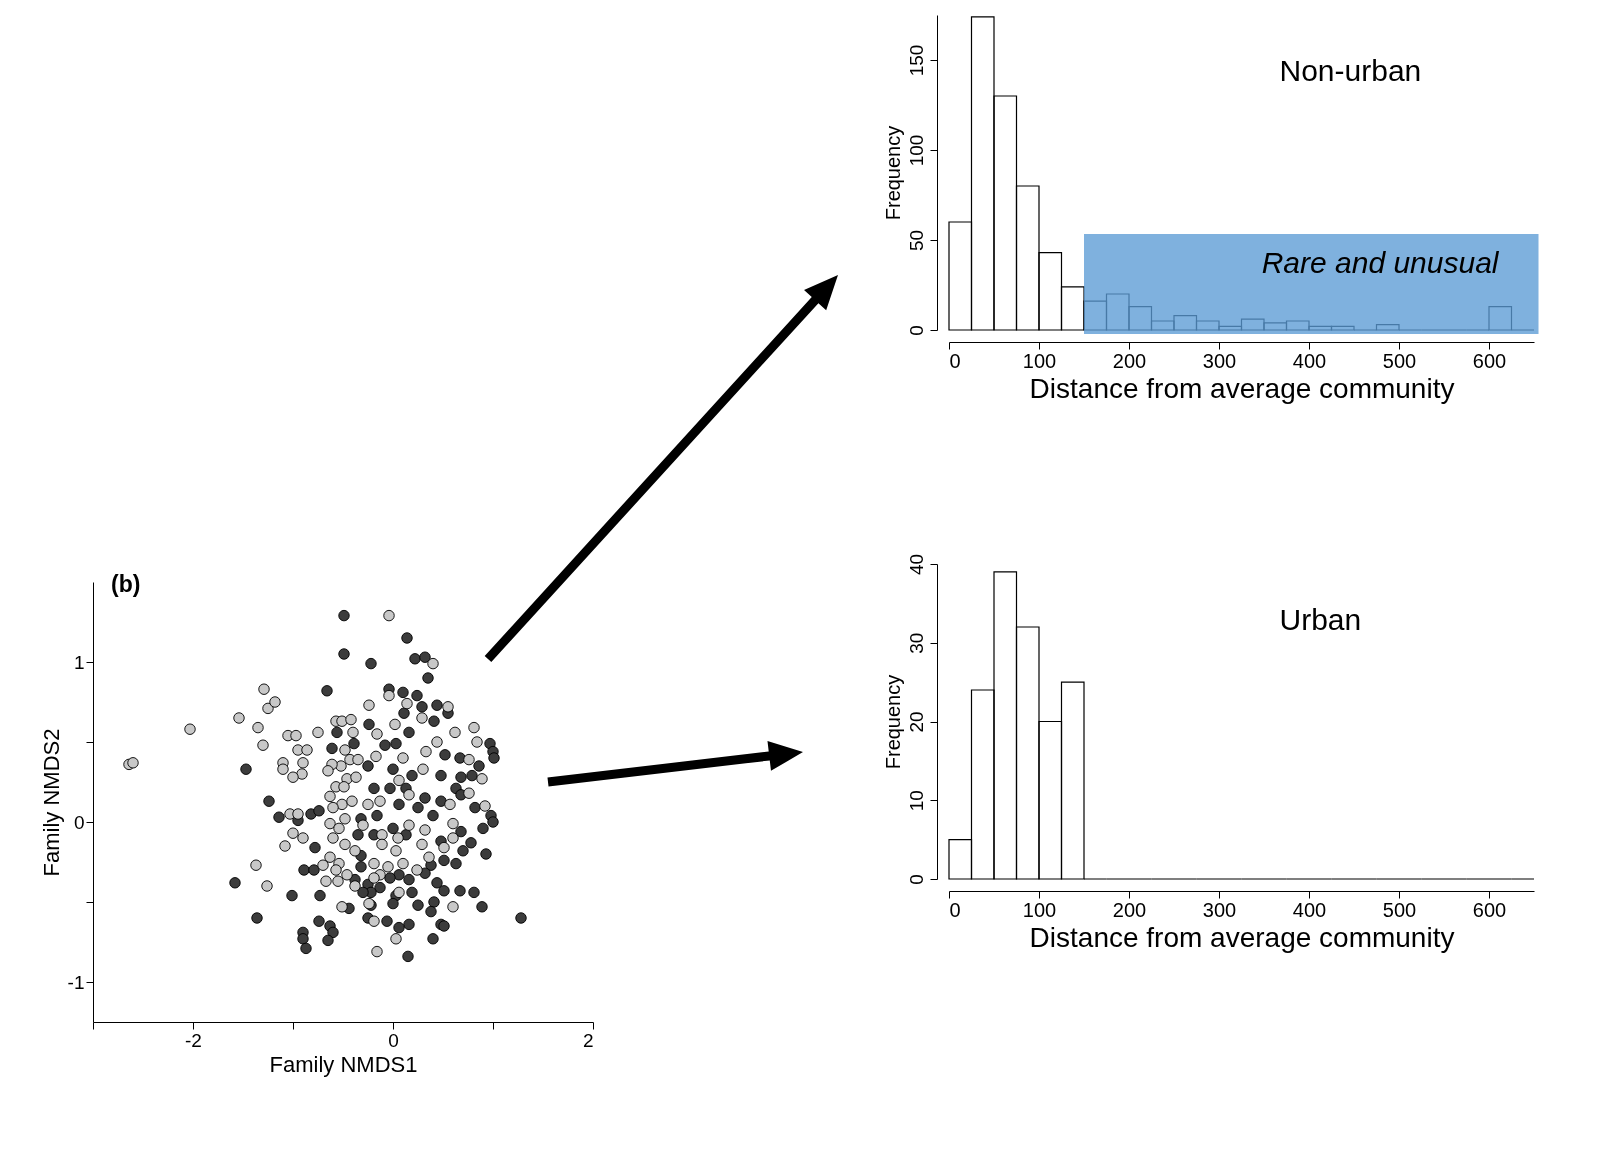 The width and height of the screenshot is (1622, 1149). I want to click on y-tick-label: 10, so click(916, 801).